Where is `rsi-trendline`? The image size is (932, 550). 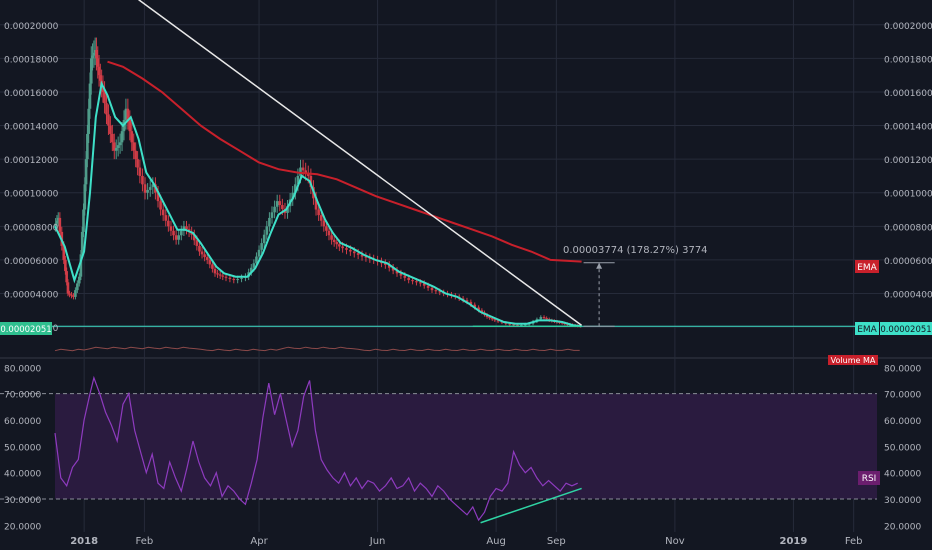 rsi-trendline is located at coordinates (531, 505).